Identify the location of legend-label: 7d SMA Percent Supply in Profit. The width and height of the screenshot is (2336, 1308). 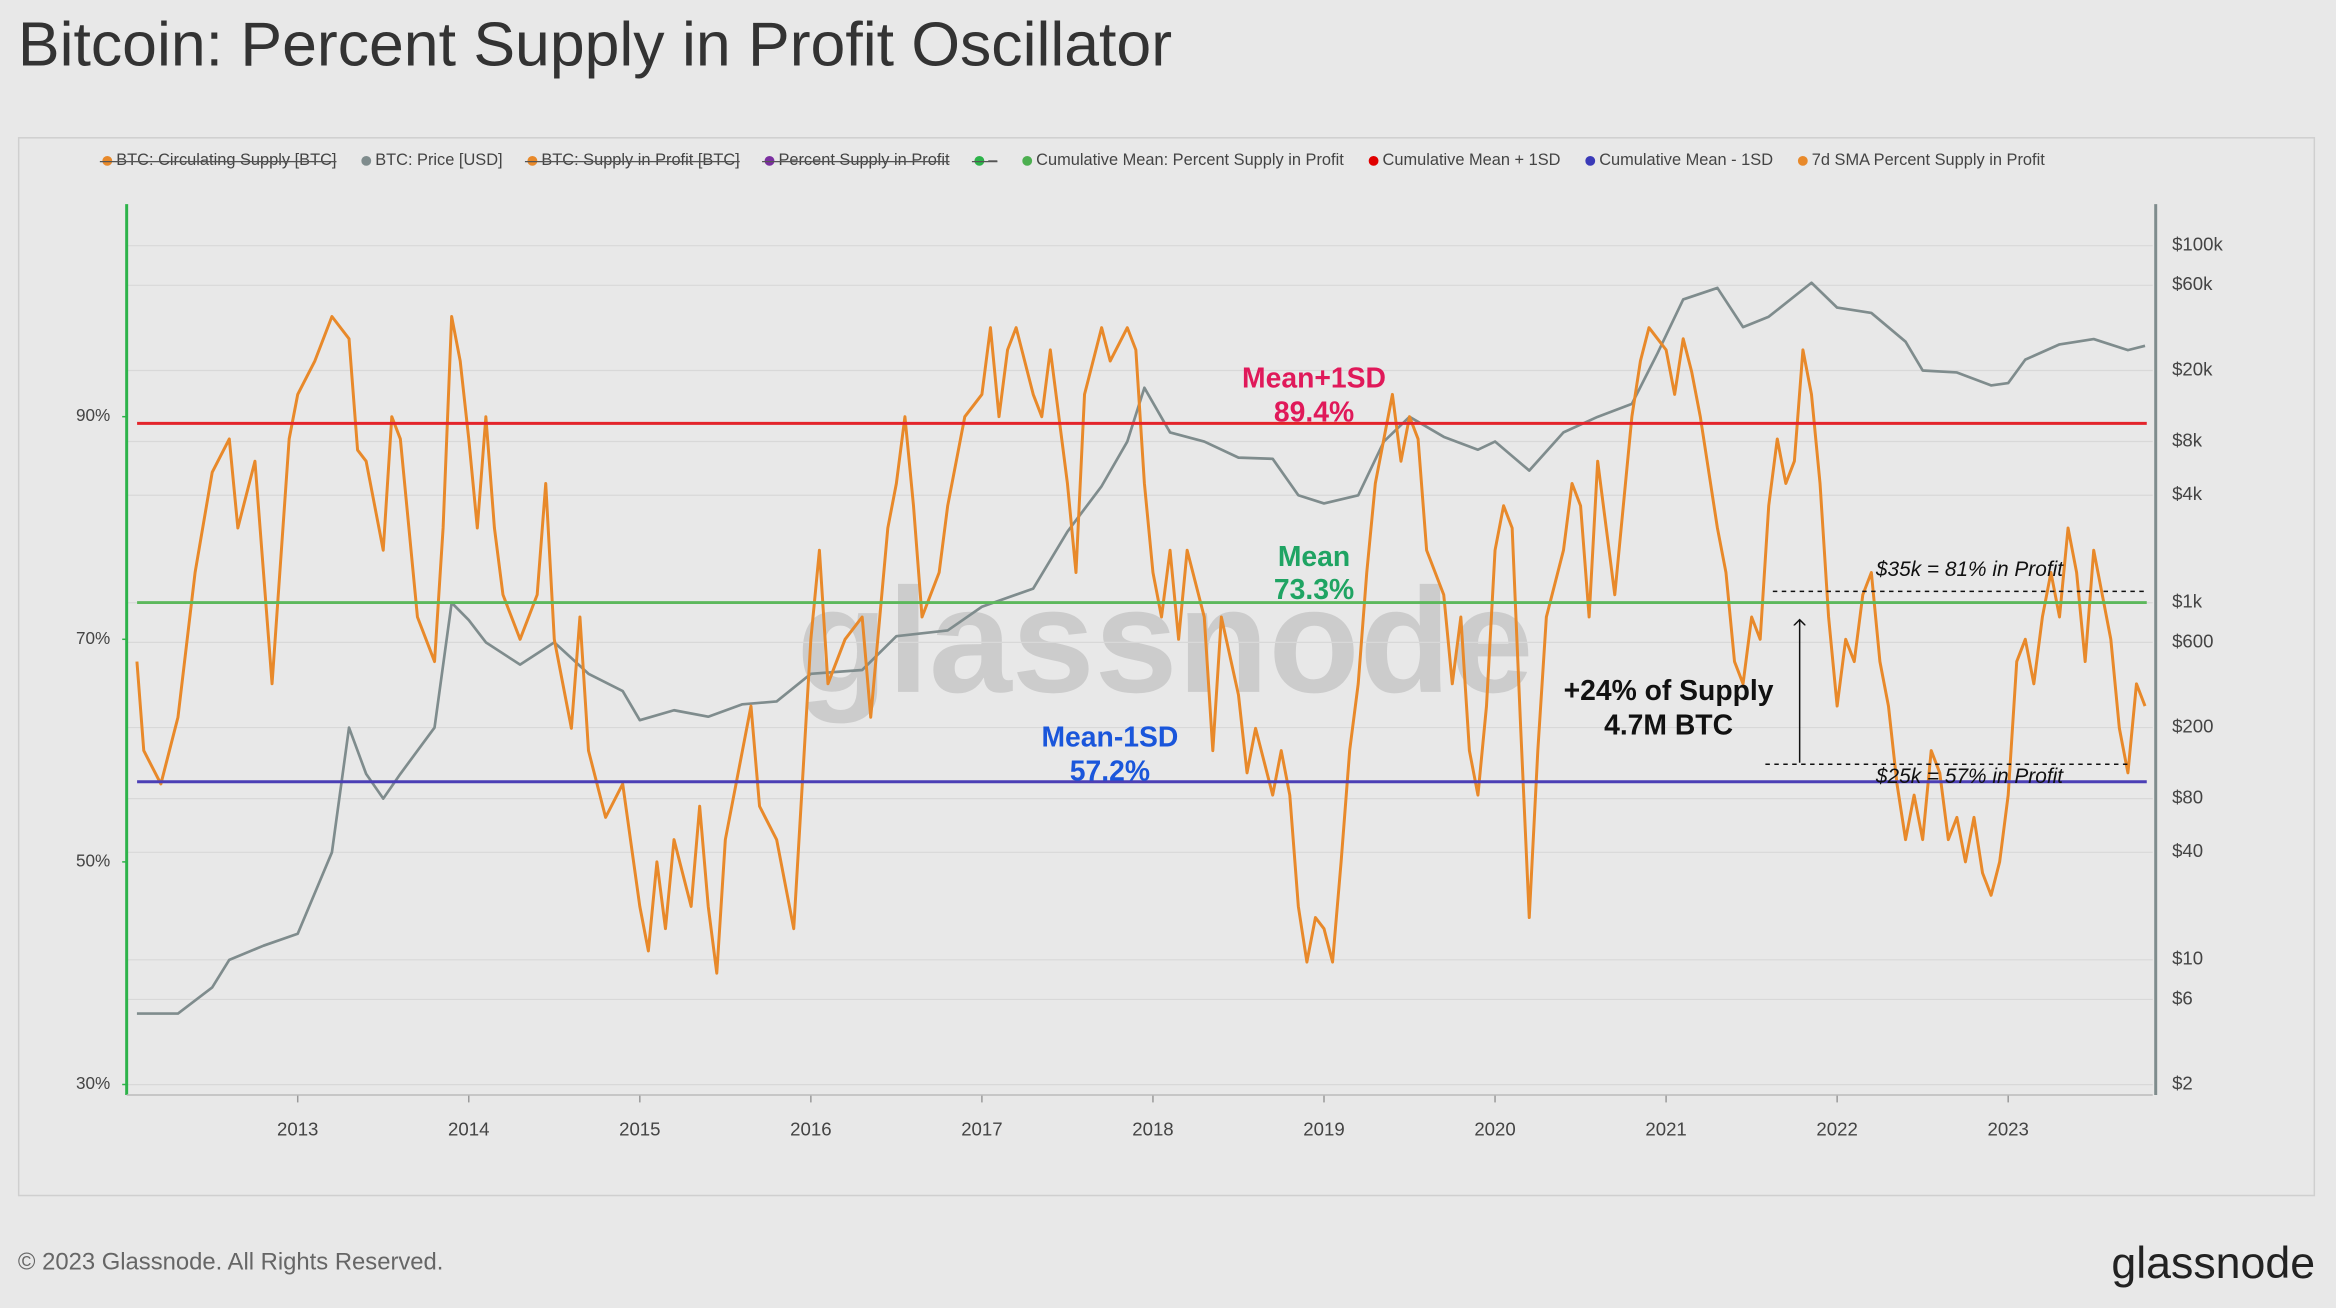
(1928, 160).